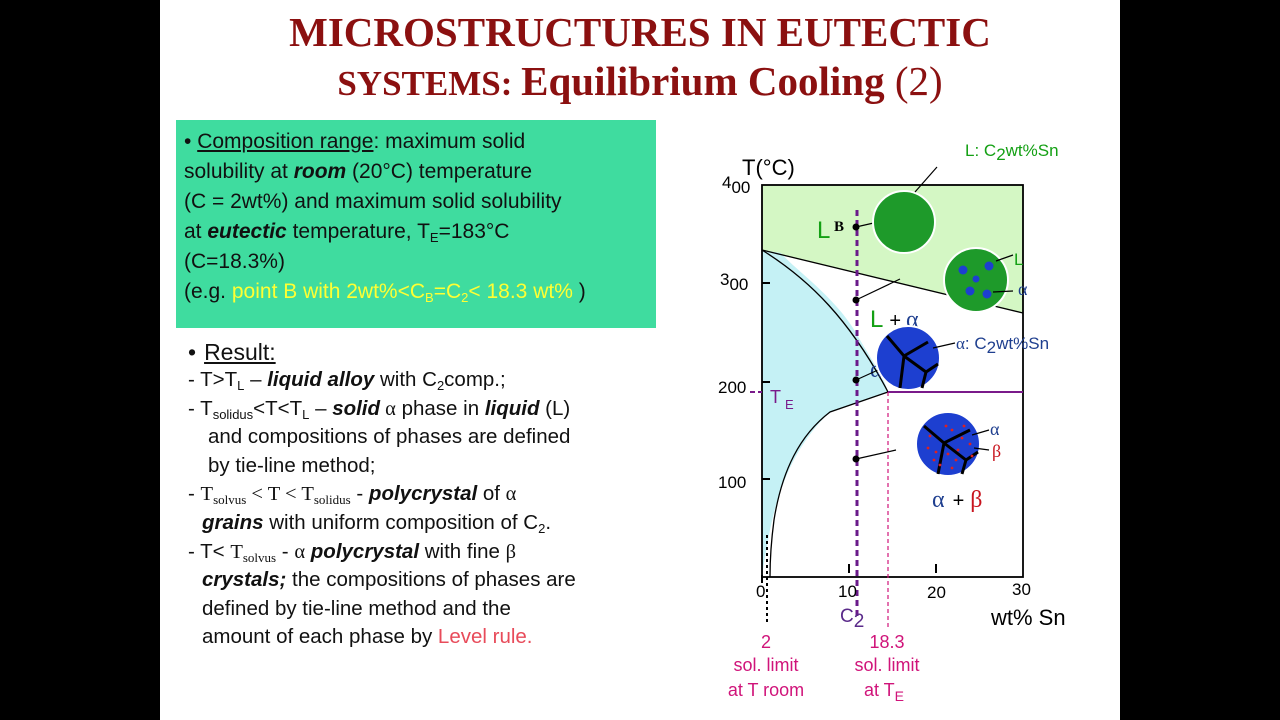 The image size is (1280, 720). I want to click on result-text: - T, so click(200, 408).